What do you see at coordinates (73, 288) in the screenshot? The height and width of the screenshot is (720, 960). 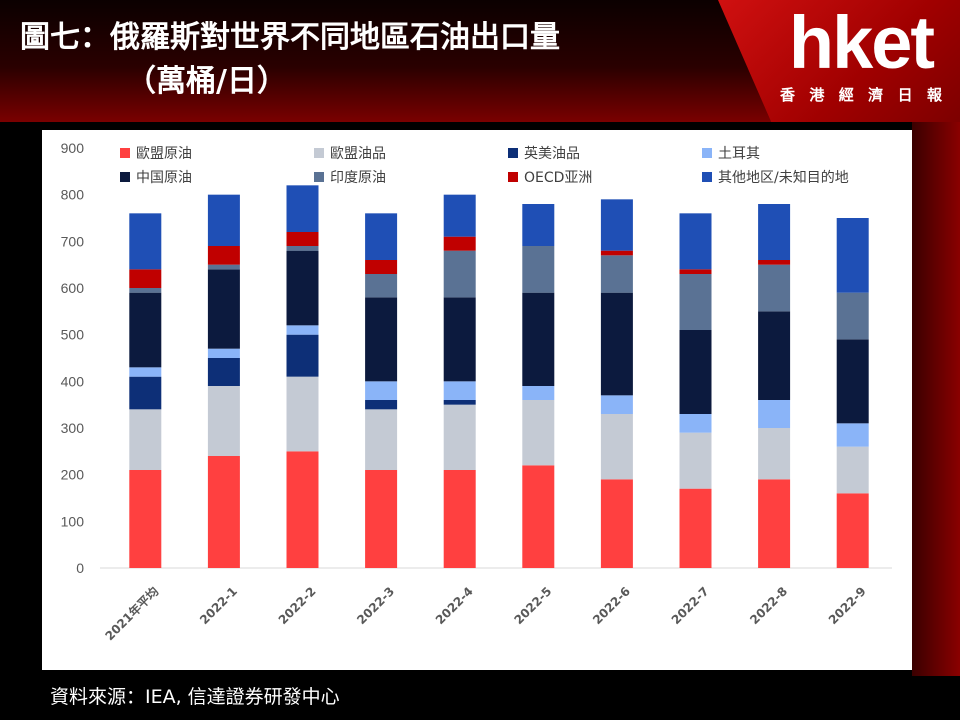 I see `y-tick-label: 600` at bounding box center [73, 288].